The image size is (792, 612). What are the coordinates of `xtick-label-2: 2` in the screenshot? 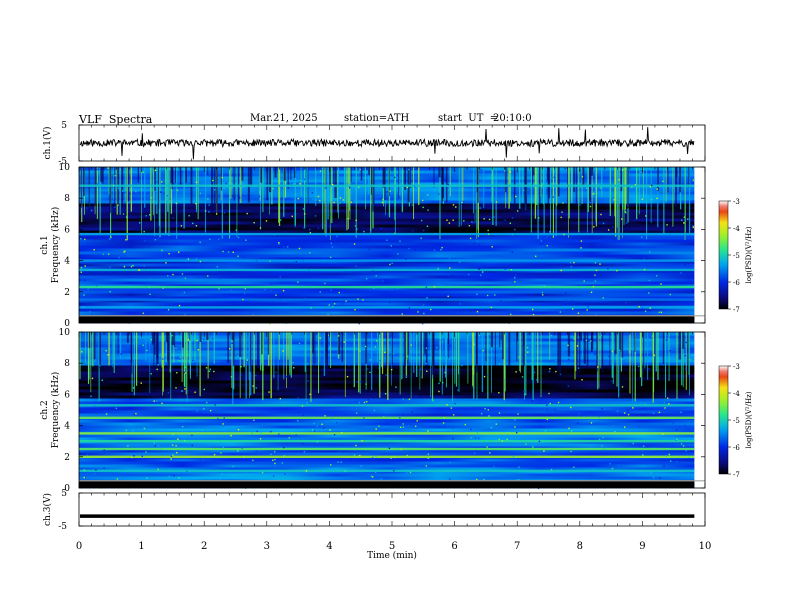 It's located at (204, 546).